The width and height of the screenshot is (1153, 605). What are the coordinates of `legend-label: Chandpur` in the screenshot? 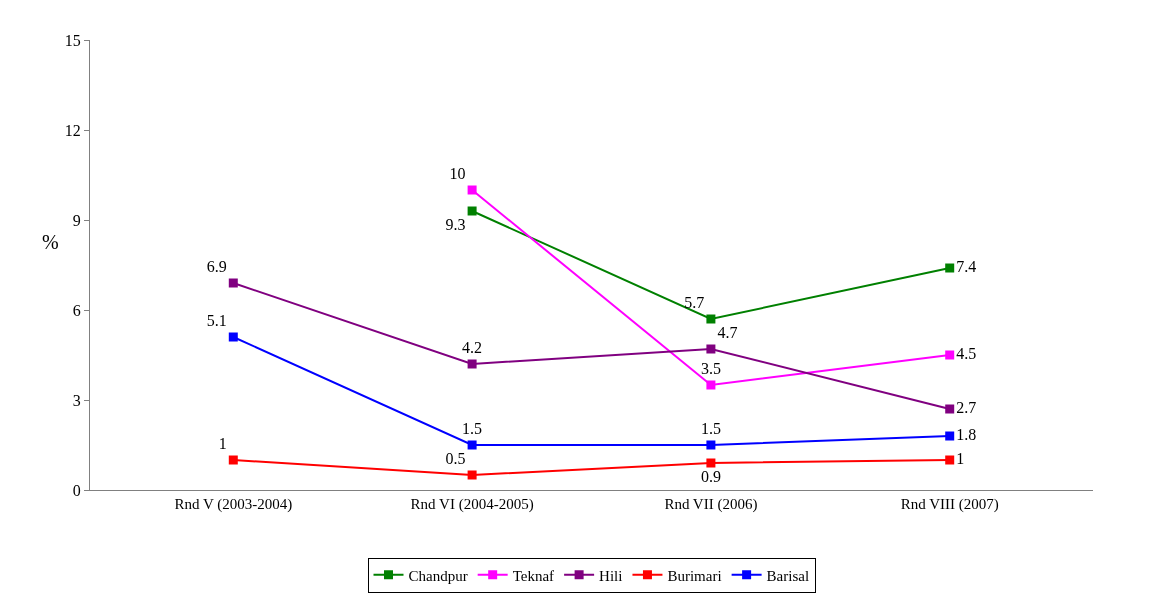 It's located at (438, 575).